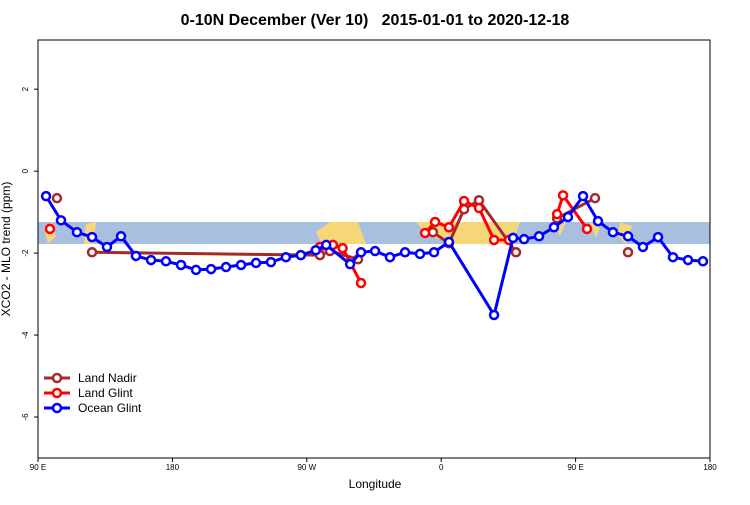  What do you see at coordinates (25, 88) in the screenshot?
I see `y-tick-label: 2` at bounding box center [25, 88].